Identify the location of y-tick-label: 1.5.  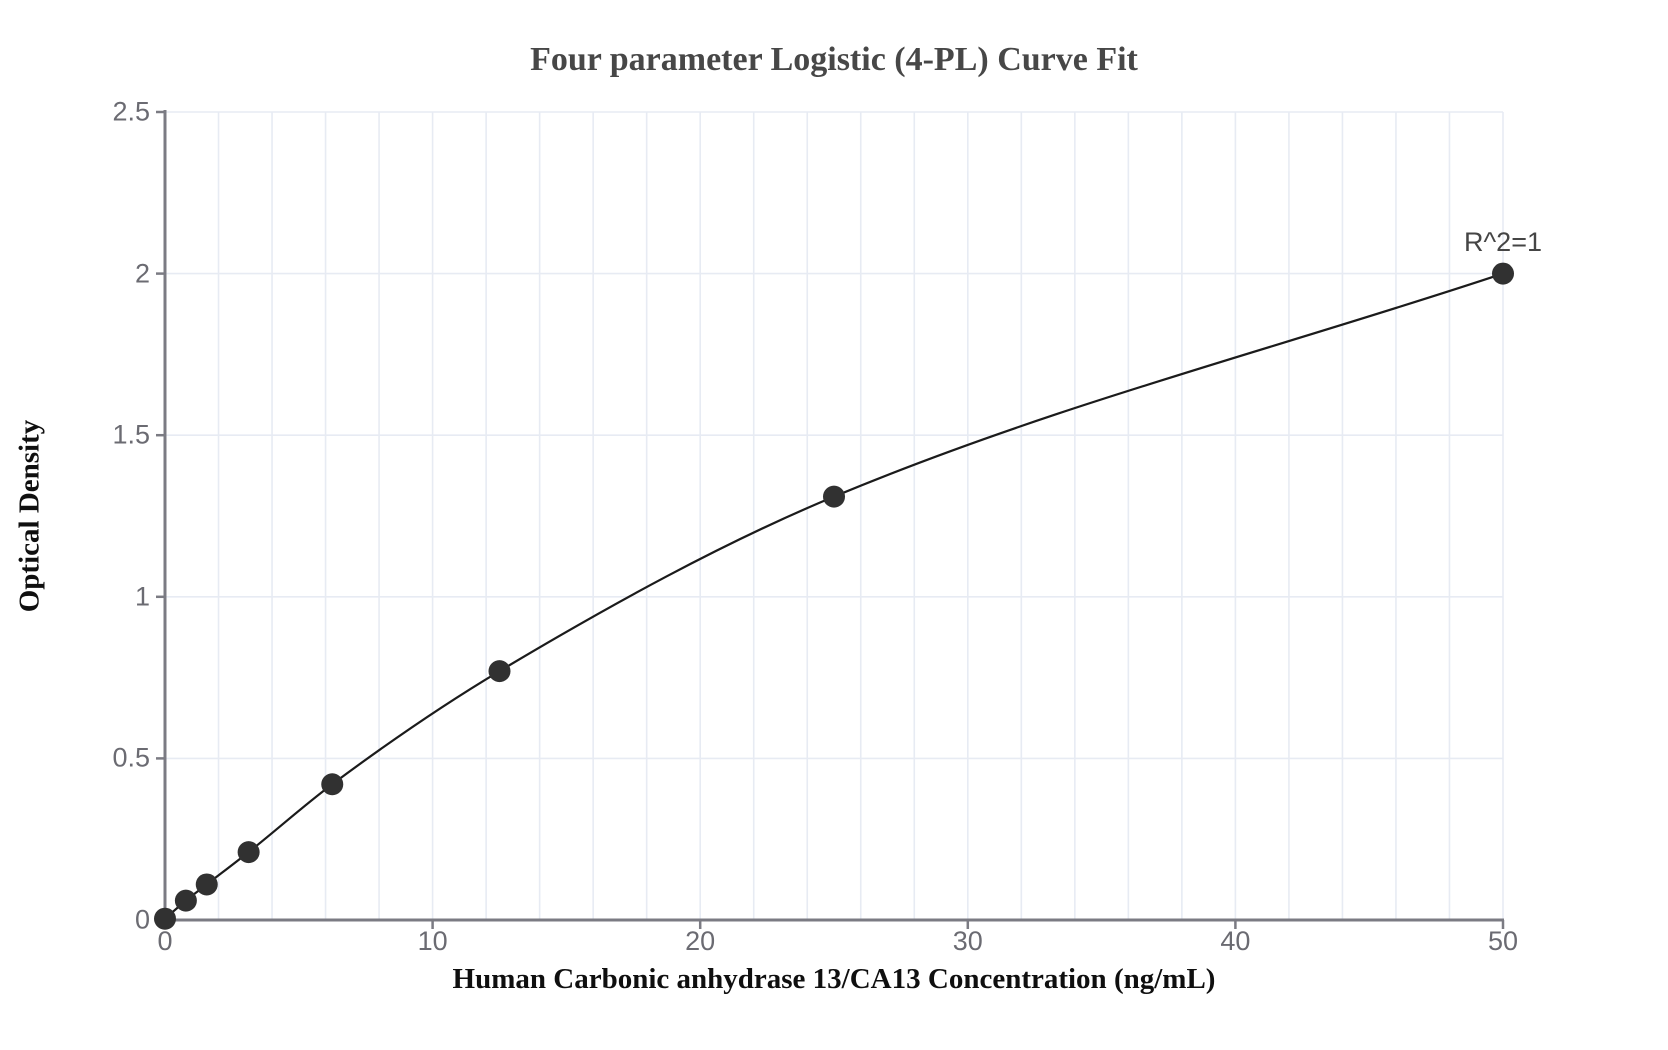
(131, 434).